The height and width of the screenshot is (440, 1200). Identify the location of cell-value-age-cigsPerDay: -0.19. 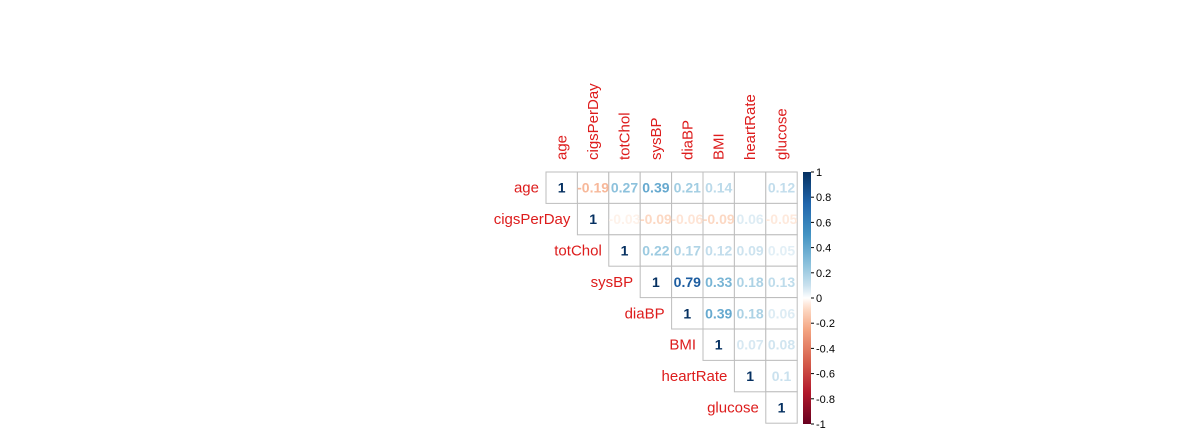
(593, 188).